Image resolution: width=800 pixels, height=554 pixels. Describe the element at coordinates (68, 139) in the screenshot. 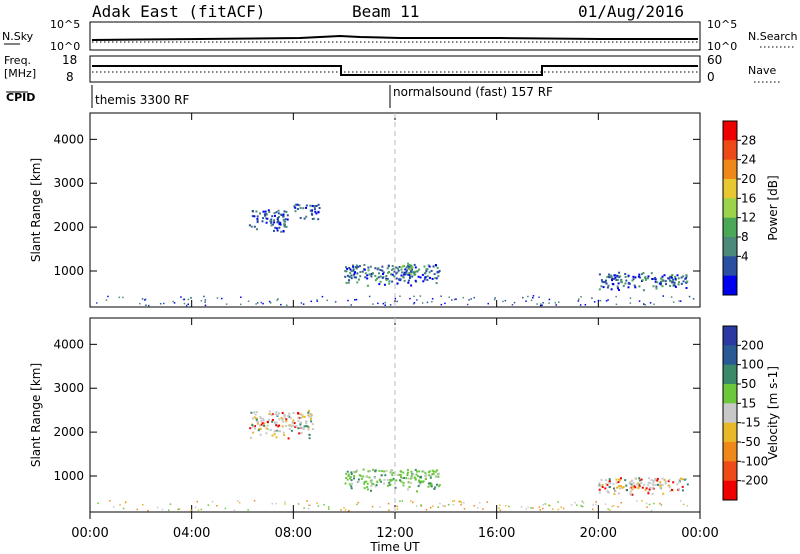

I see `y-tick-label: 4000` at that location.